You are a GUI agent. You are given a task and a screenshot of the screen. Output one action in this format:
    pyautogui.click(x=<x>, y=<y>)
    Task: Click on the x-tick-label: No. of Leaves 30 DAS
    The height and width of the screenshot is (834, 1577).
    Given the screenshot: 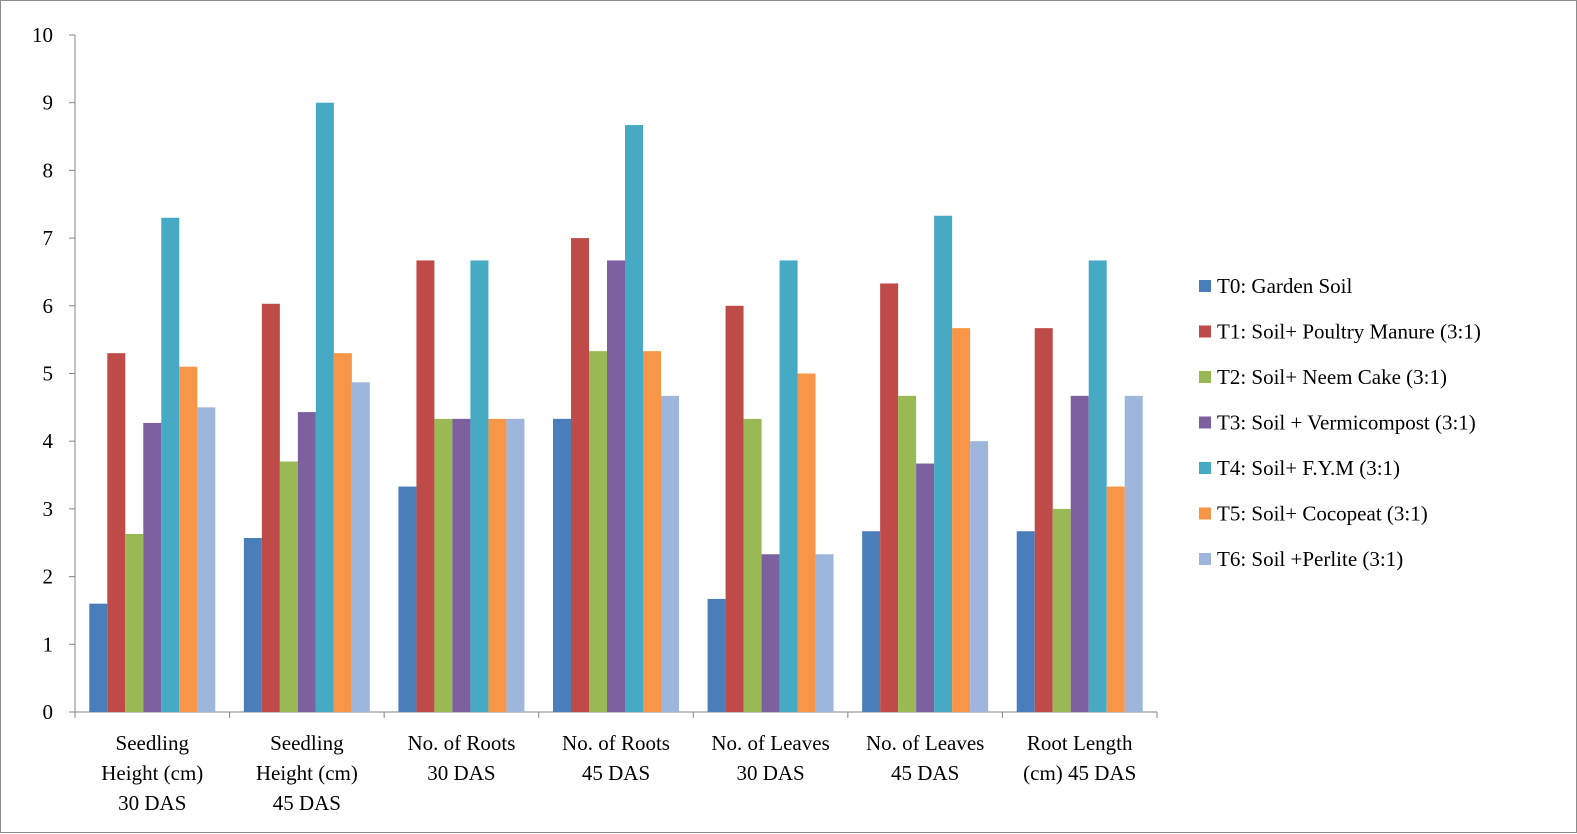 What is the action you would take?
    pyautogui.click(x=770, y=758)
    